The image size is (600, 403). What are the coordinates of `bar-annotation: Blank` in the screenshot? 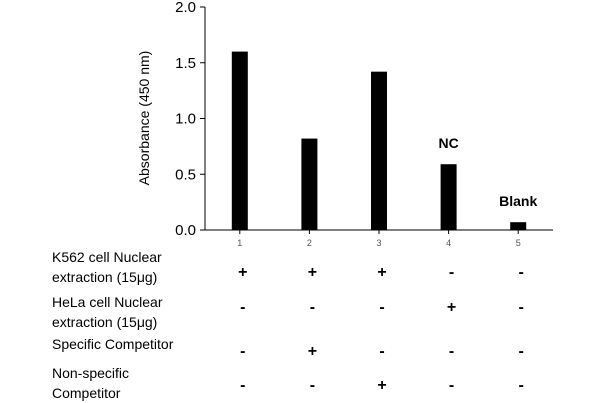 It's located at (518, 201).